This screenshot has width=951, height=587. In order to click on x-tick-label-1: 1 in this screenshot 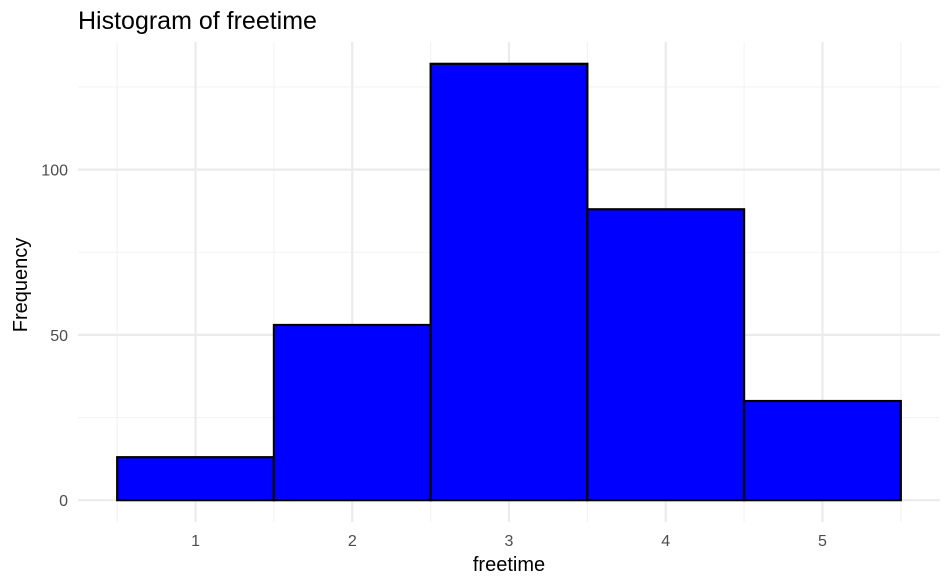, I will do `click(195, 541)`.